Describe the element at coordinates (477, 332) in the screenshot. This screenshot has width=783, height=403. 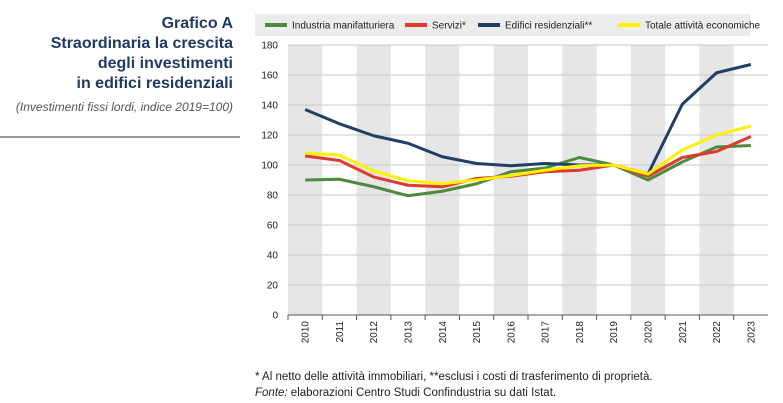
I see `x-tick-label: 2015` at that location.